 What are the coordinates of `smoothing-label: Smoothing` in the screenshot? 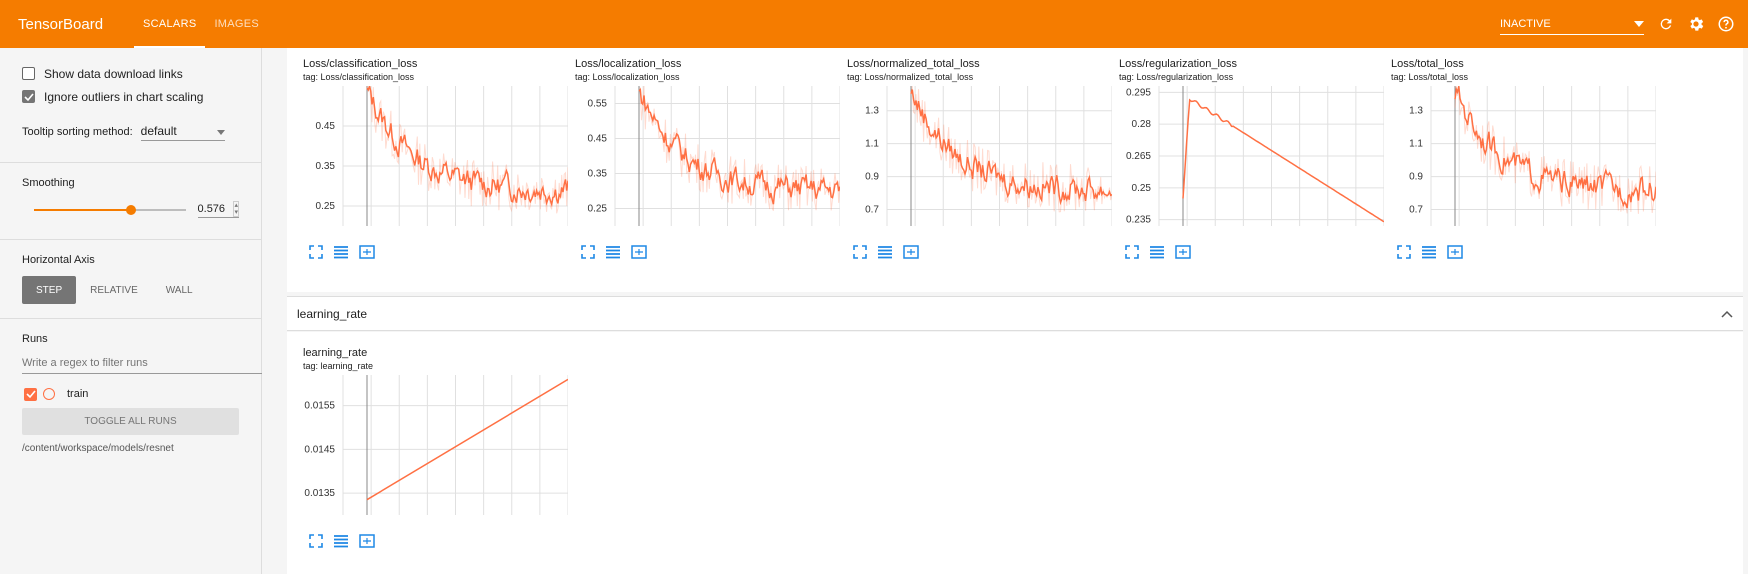 It's located at (48, 183).